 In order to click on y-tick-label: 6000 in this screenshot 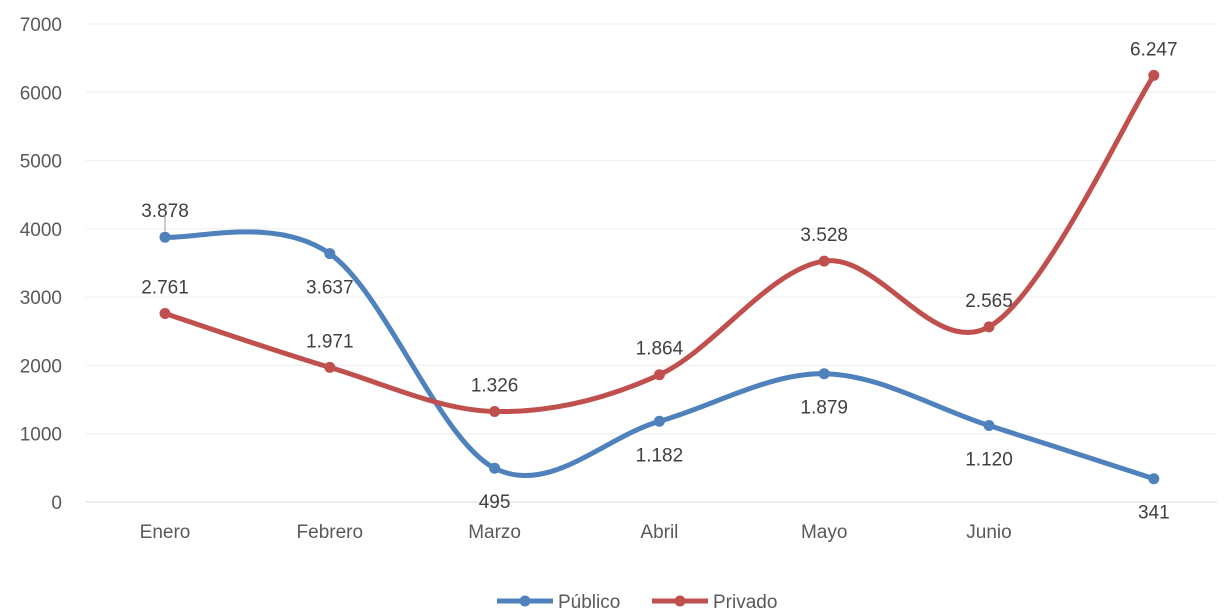, I will do `click(41, 93)`.